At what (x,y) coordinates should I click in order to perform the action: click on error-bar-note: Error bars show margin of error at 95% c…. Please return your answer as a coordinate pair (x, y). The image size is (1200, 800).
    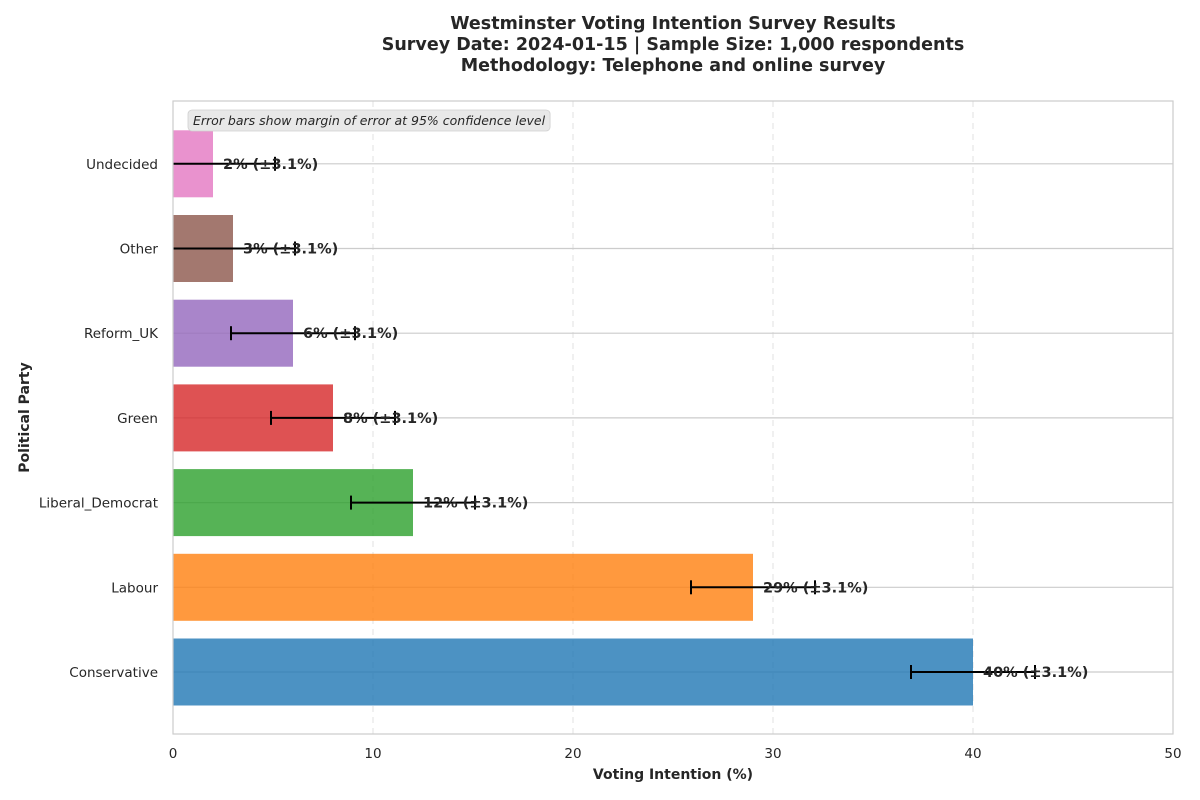
    Looking at the image, I should click on (369, 120).